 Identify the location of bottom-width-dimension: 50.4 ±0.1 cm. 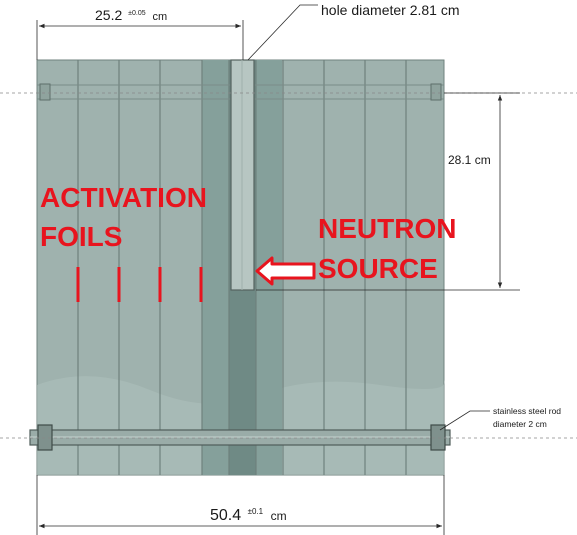
(240, 505).